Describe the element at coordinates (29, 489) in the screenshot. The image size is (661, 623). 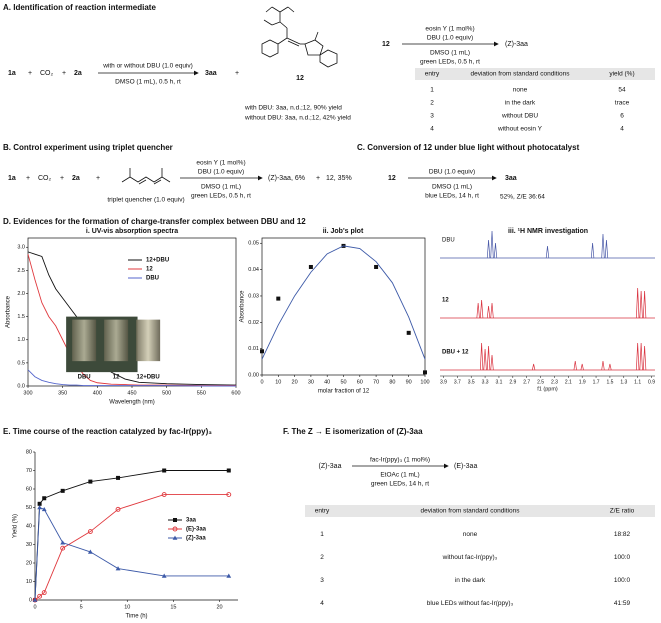
I see `y-tick-label: 60` at that location.